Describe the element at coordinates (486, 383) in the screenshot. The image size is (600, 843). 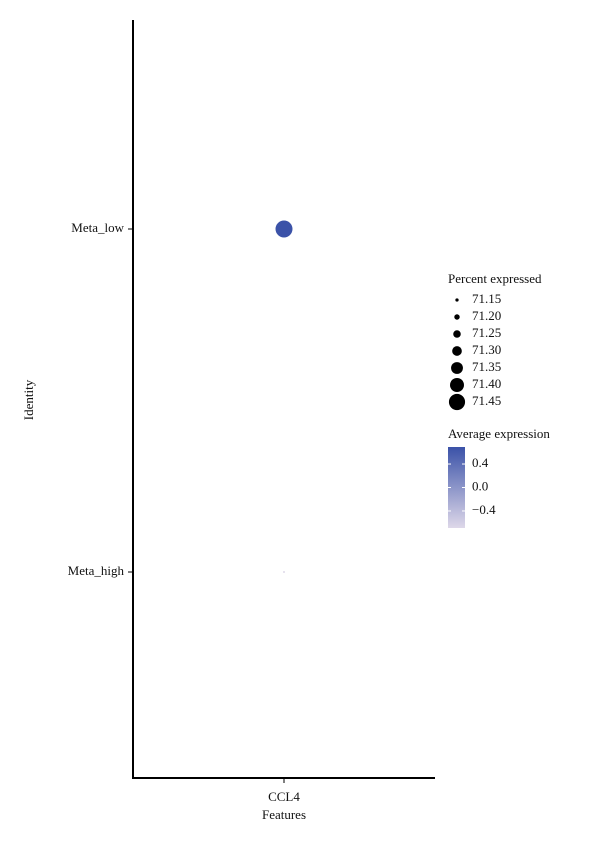
I see `size-legend-label: 71.40` at that location.